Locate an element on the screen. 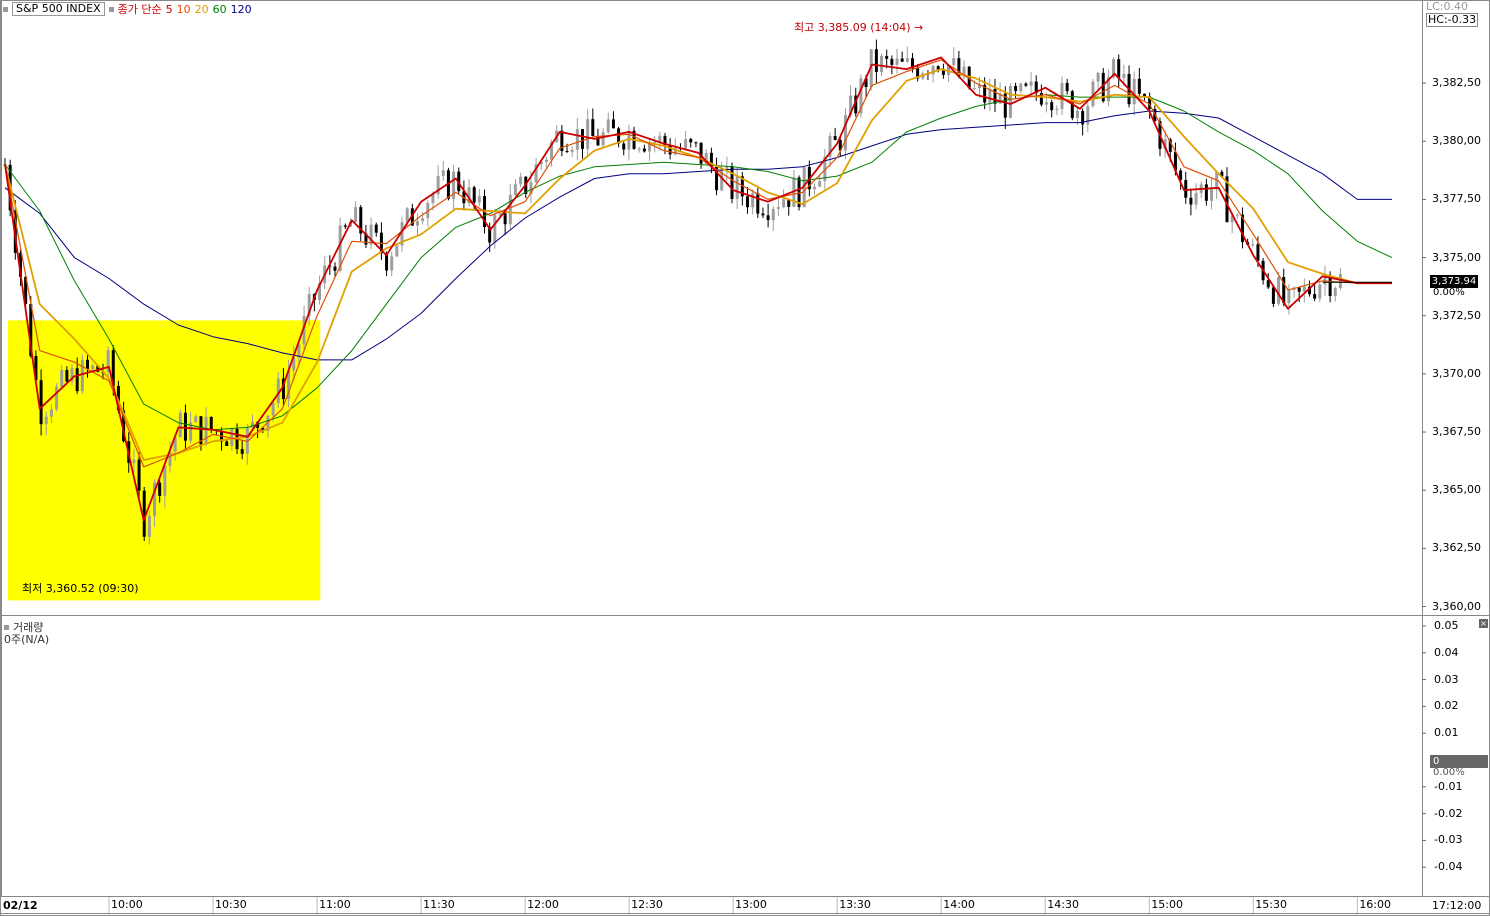 This screenshot has height=916, width=1490. price-tick-label: 3,380,00 is located at coordinates (1456, 141).